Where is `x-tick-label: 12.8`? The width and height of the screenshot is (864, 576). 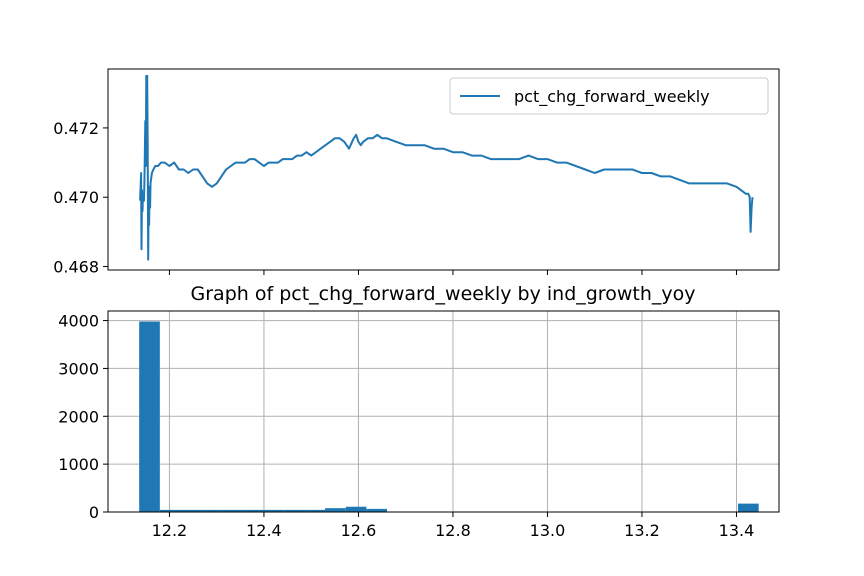
x-tick-label: 12.8 is located at coordinates (453, 530).